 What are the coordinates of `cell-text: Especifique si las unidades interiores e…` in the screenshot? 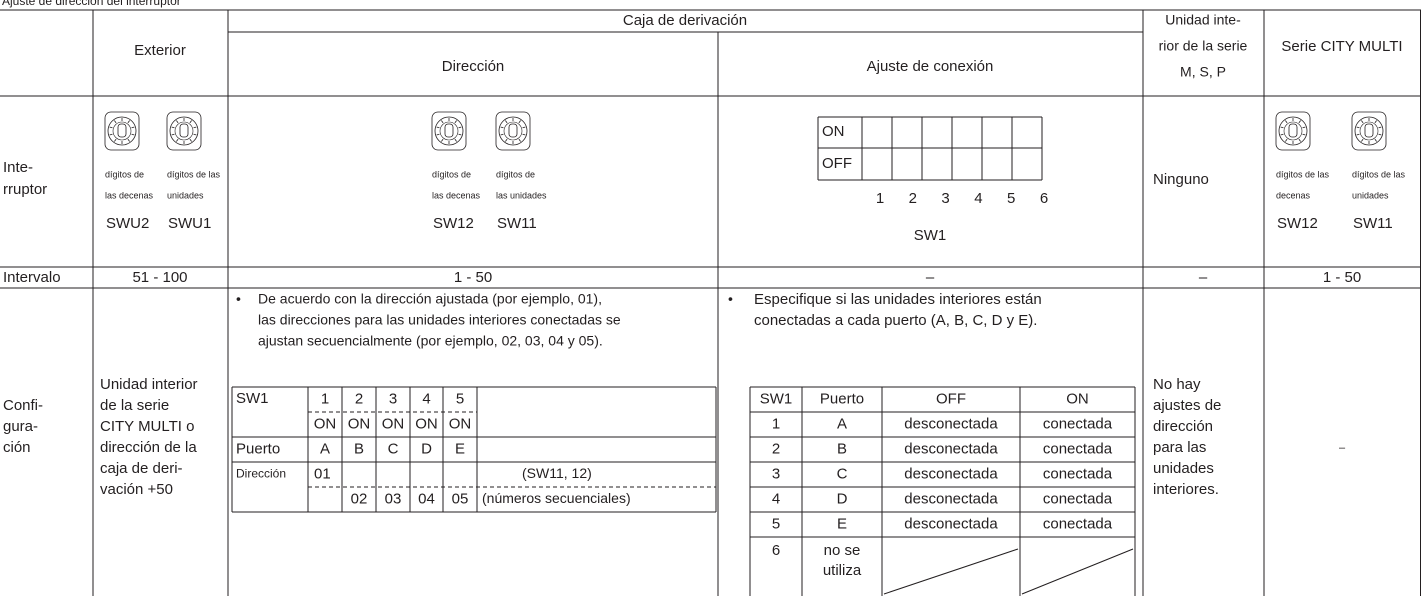 It's located at (898, 299).